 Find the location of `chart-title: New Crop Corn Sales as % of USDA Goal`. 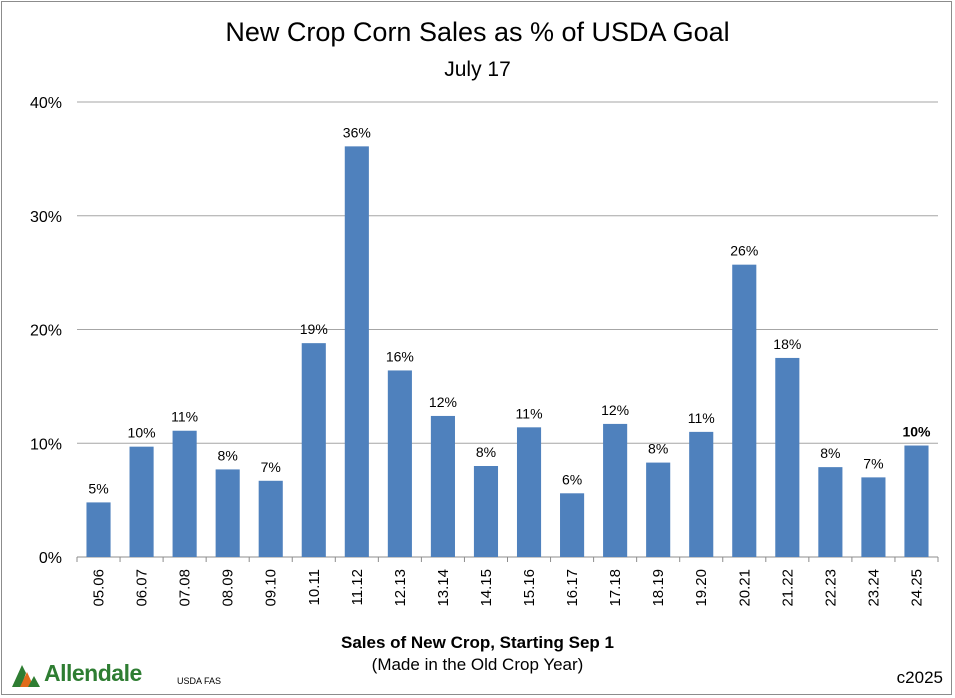

chart-title: New Crop Corn Sales as % of USDA Goal is located at coordinates (477, 32).